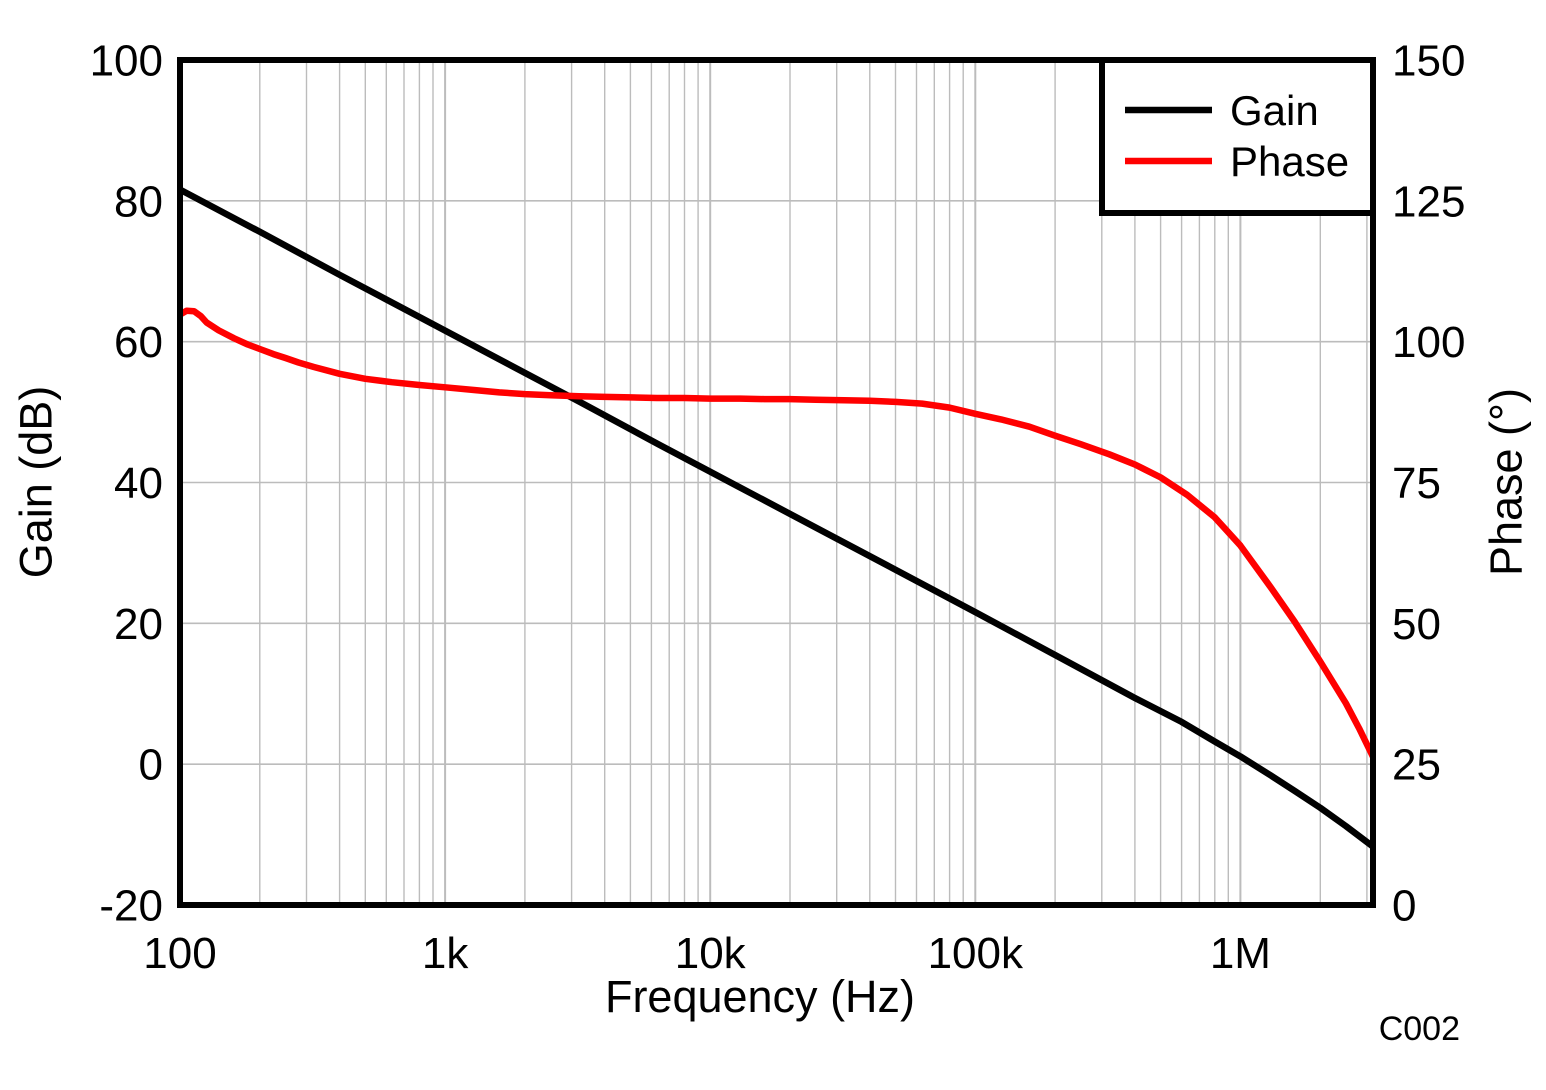 This screenshot has width=1546, height=1090. What do you see at coordinates (1428, 61) in the screenshot?
I see `y-right-tick-label: 150` at bounding box center [1428, 61].